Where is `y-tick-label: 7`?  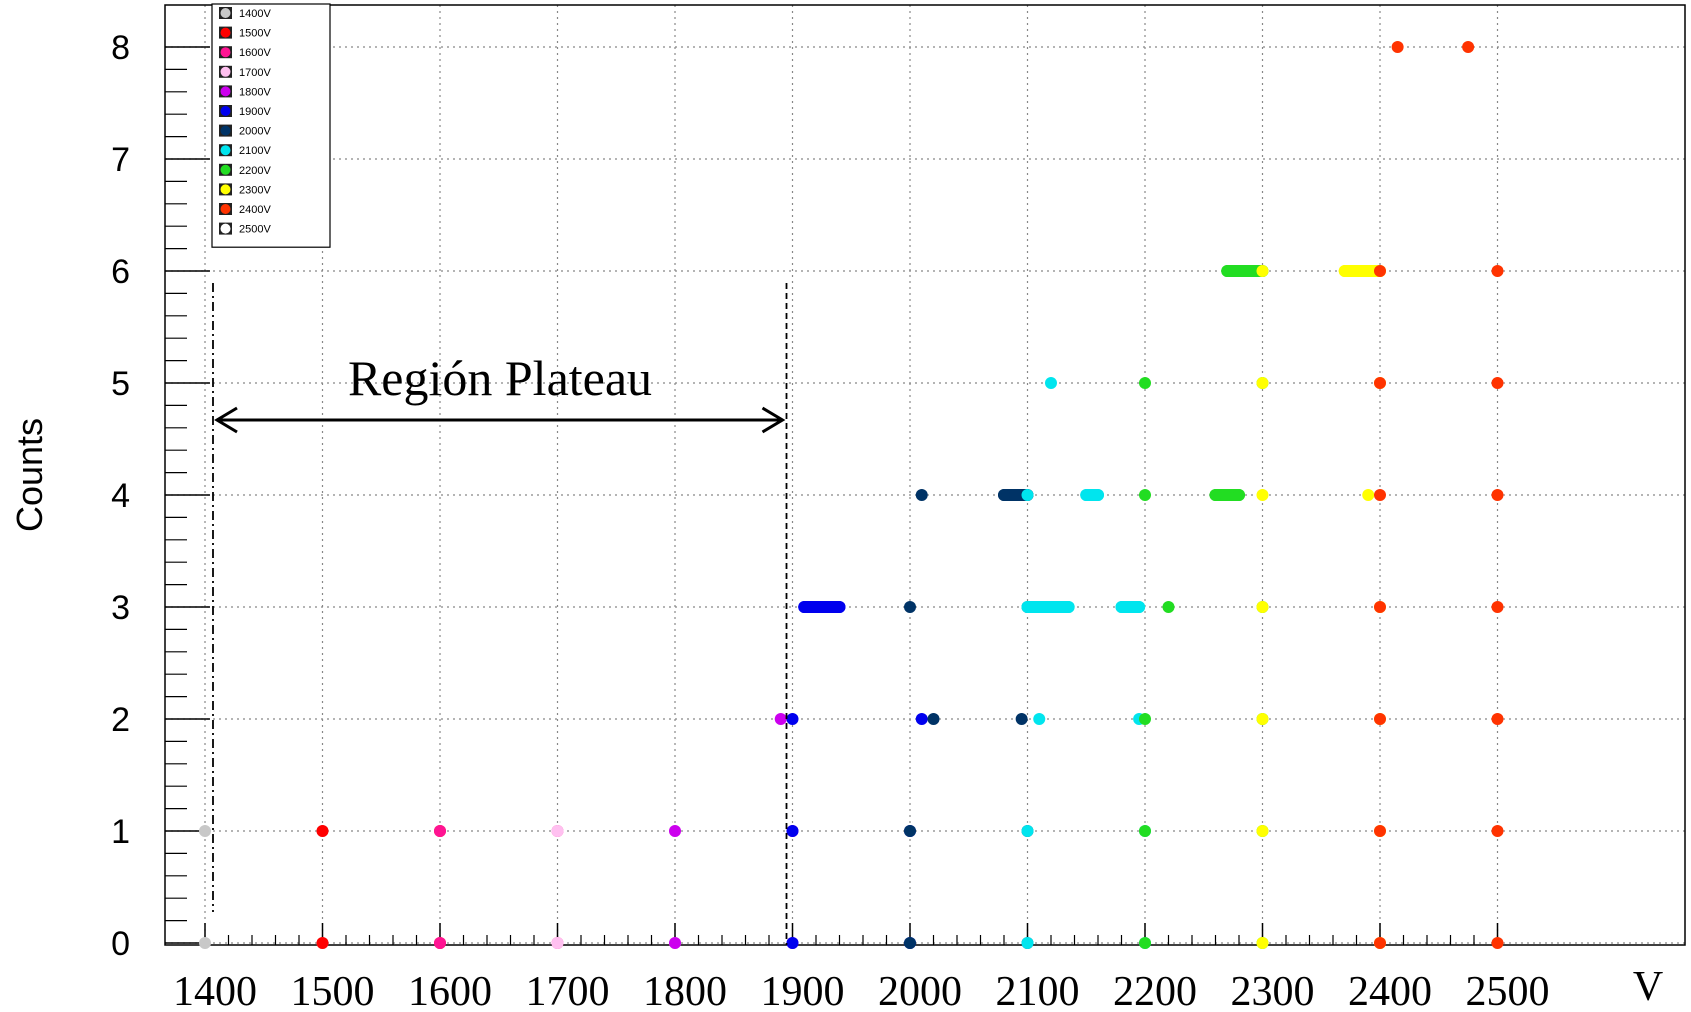 y-tick-label: 7 is located at coordinates (120, 160).